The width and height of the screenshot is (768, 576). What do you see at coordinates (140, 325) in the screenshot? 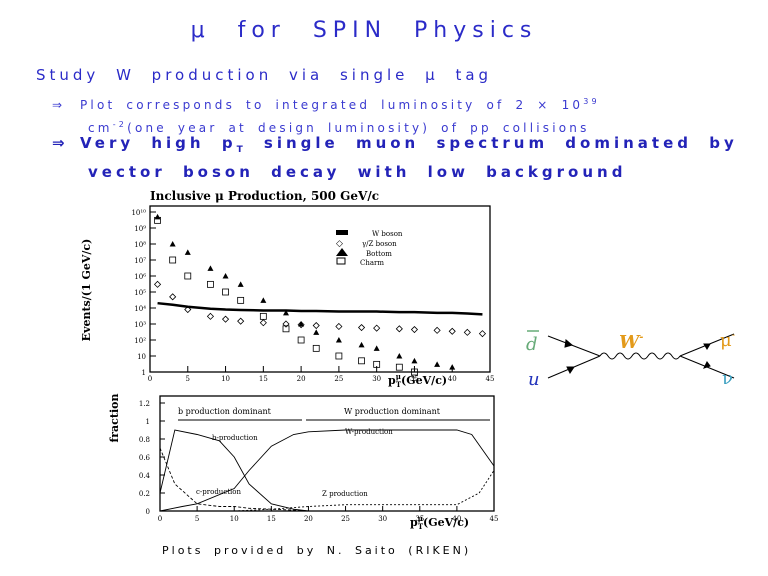
I see `top-ytick-label: 10³` at bounding box center [140, 325].